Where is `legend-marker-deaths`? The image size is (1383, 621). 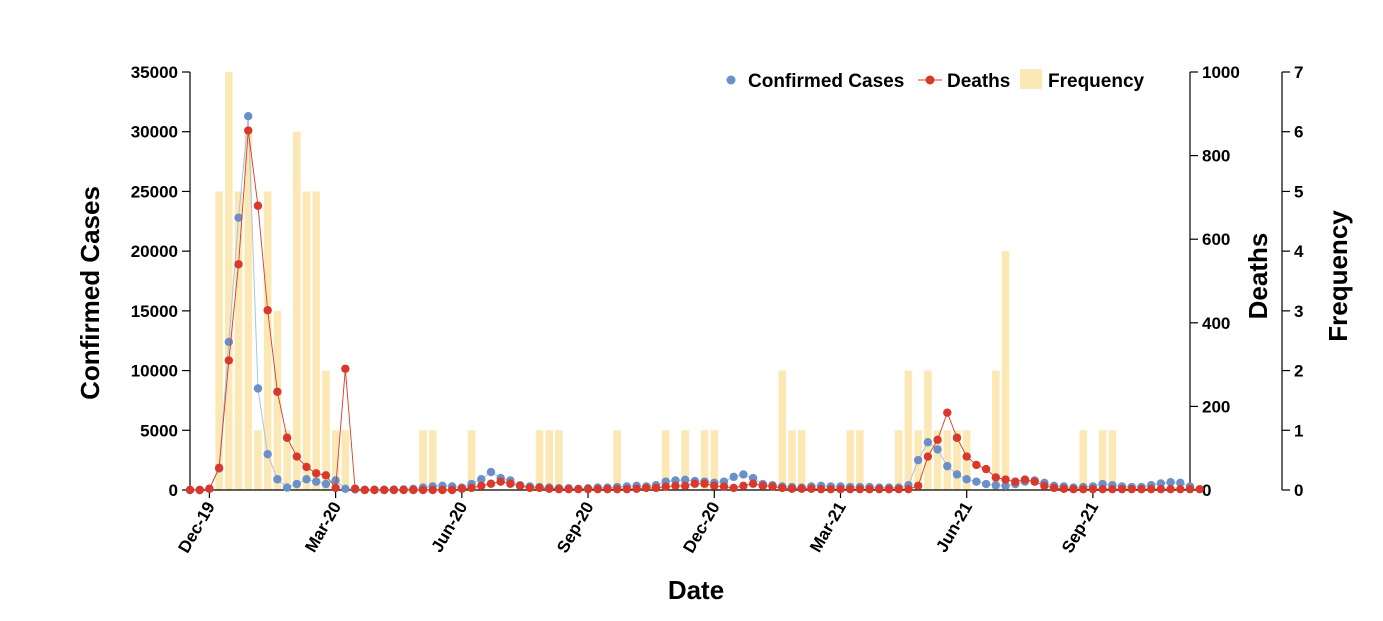
legend-marker-deaths is located at coordinates (930, 80).